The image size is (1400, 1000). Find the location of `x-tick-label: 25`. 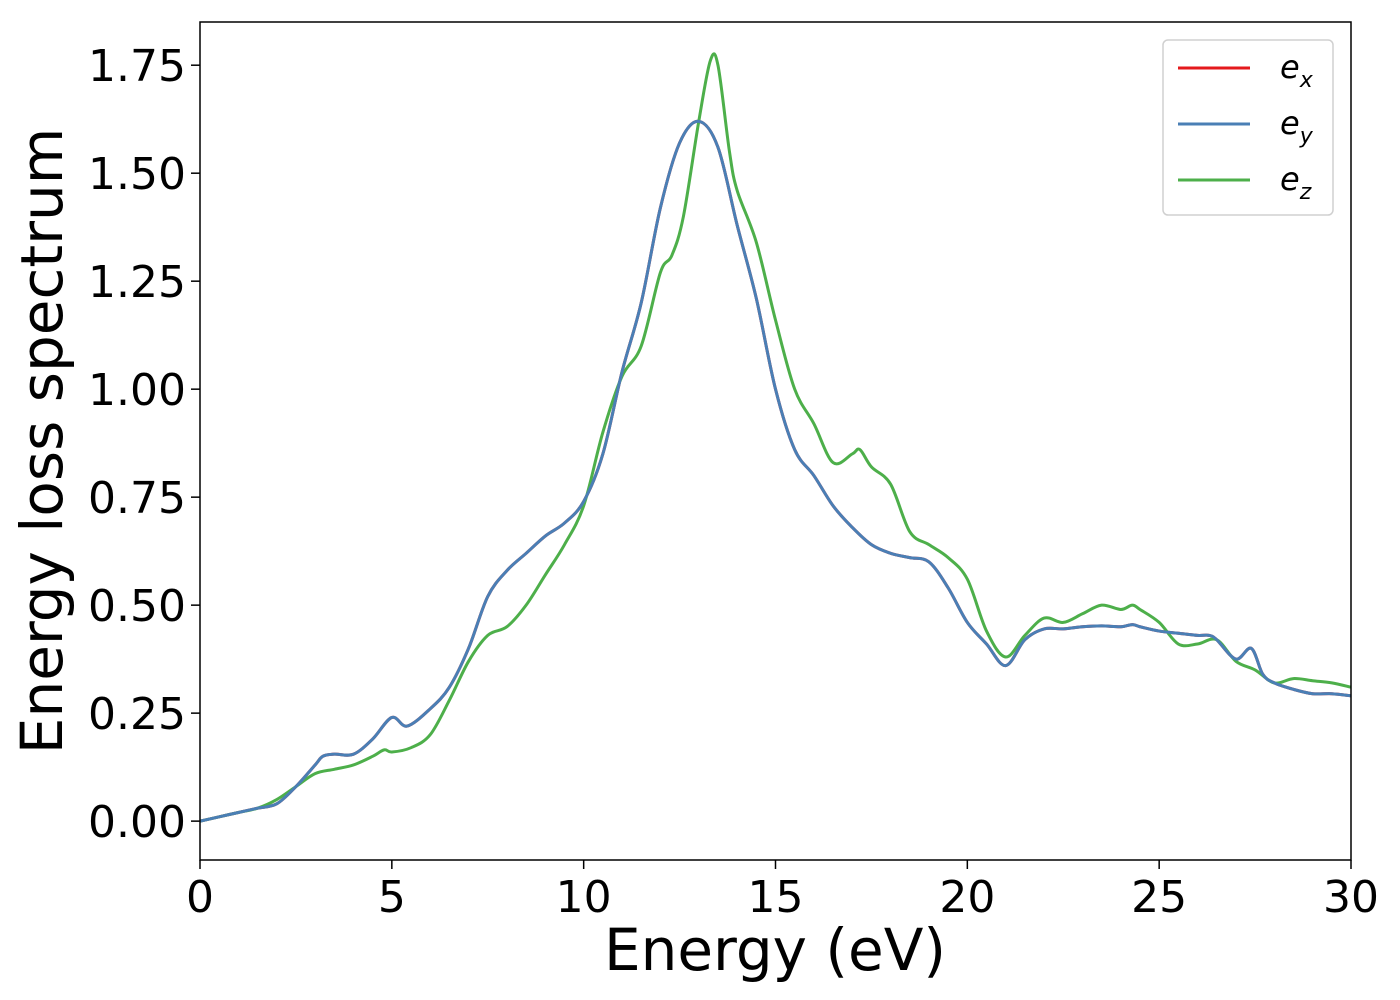

x-tick-label: 25 is located at coordinates (1159, 897).